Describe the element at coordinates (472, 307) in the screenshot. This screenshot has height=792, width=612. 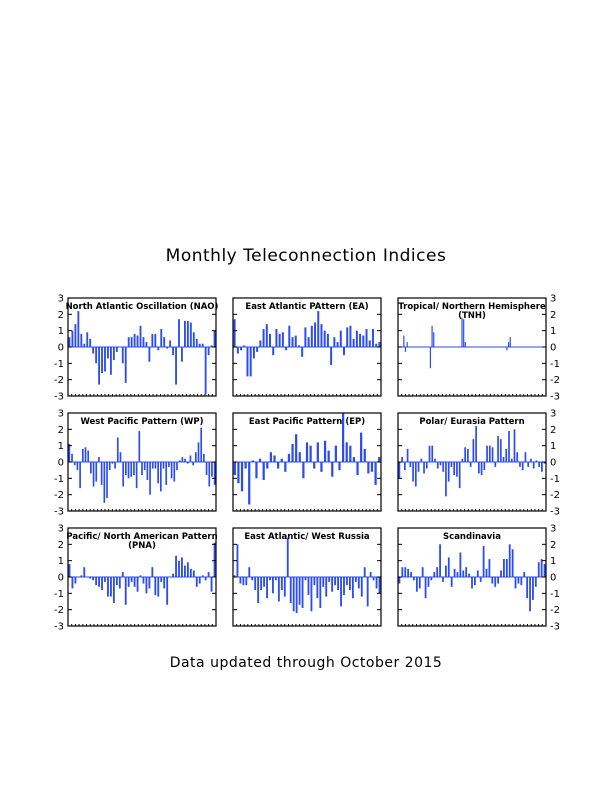
I see `panel-title: Tropical/ Northern Hemisphere` at that location.